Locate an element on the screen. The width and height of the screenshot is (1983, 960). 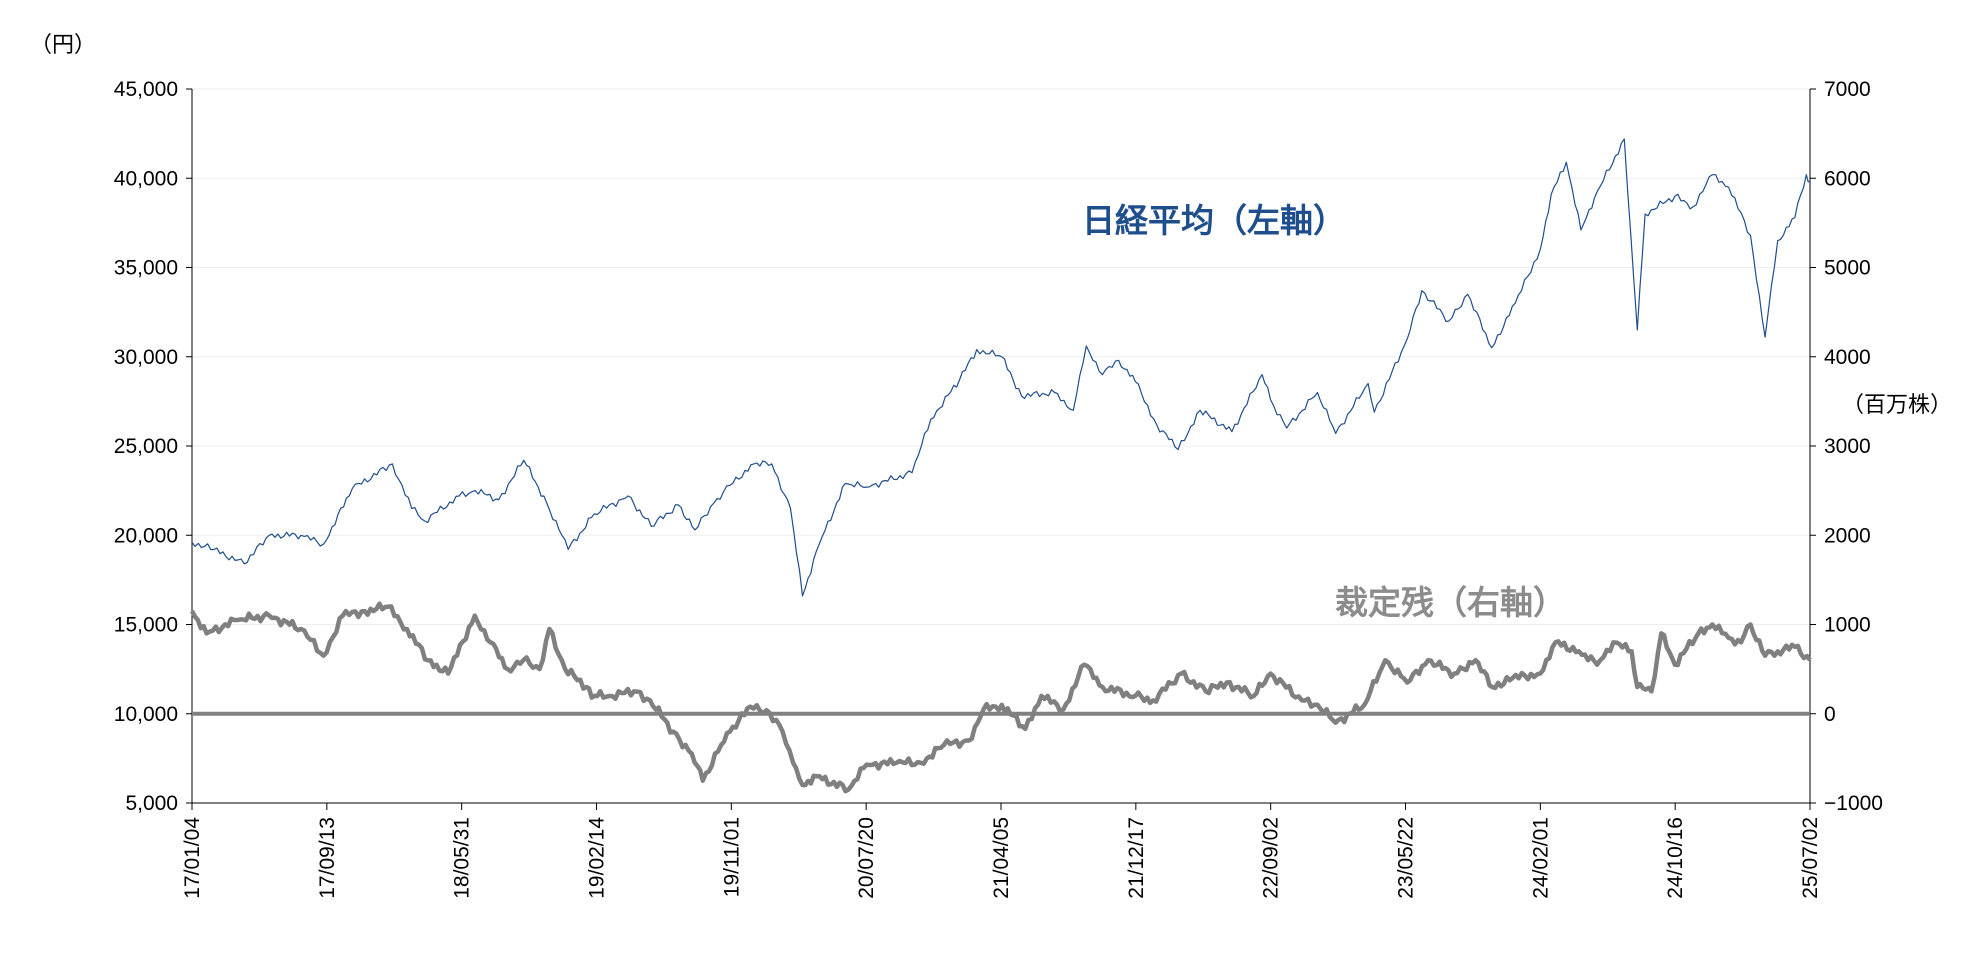
x-tick-label: 19/11/01 is located at coordinates (731, 857).